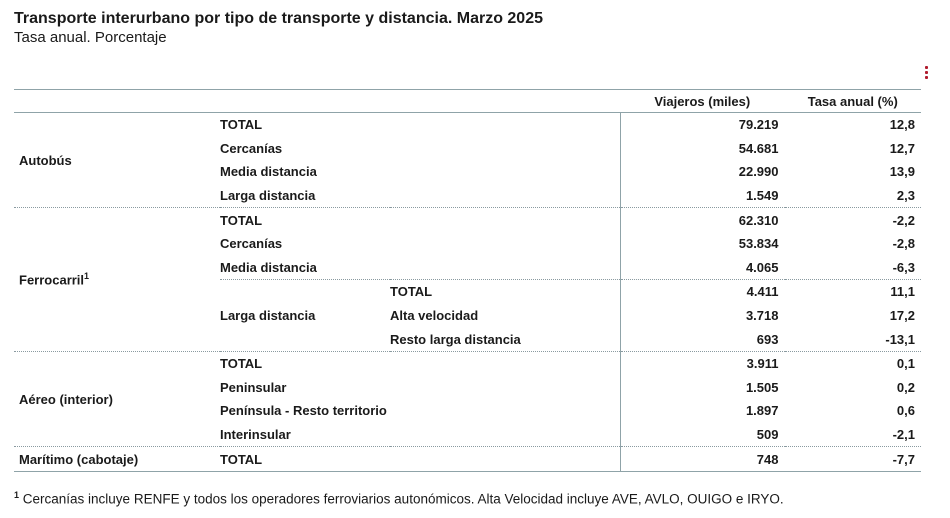  I want to click on table-row: Larga distancia TOTAL 4.411 11,1, so click(467, 315).